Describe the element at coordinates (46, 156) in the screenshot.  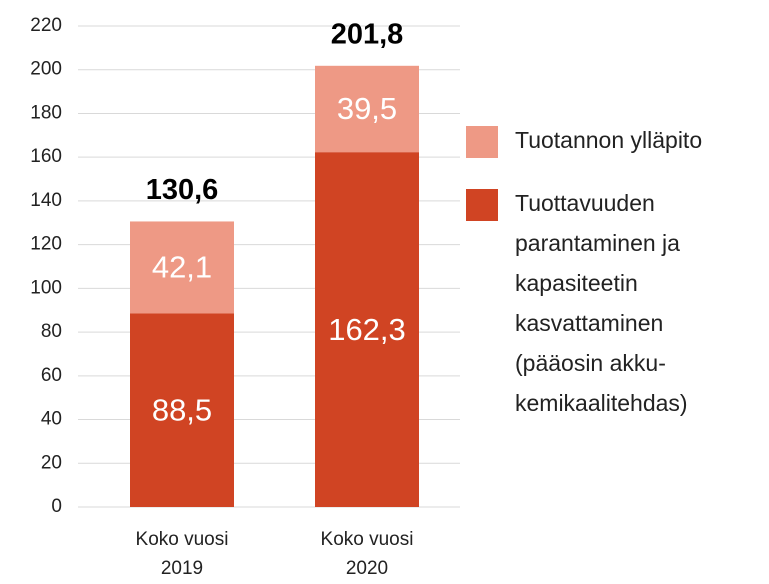
I see `y-tick-label: 160` at that location.